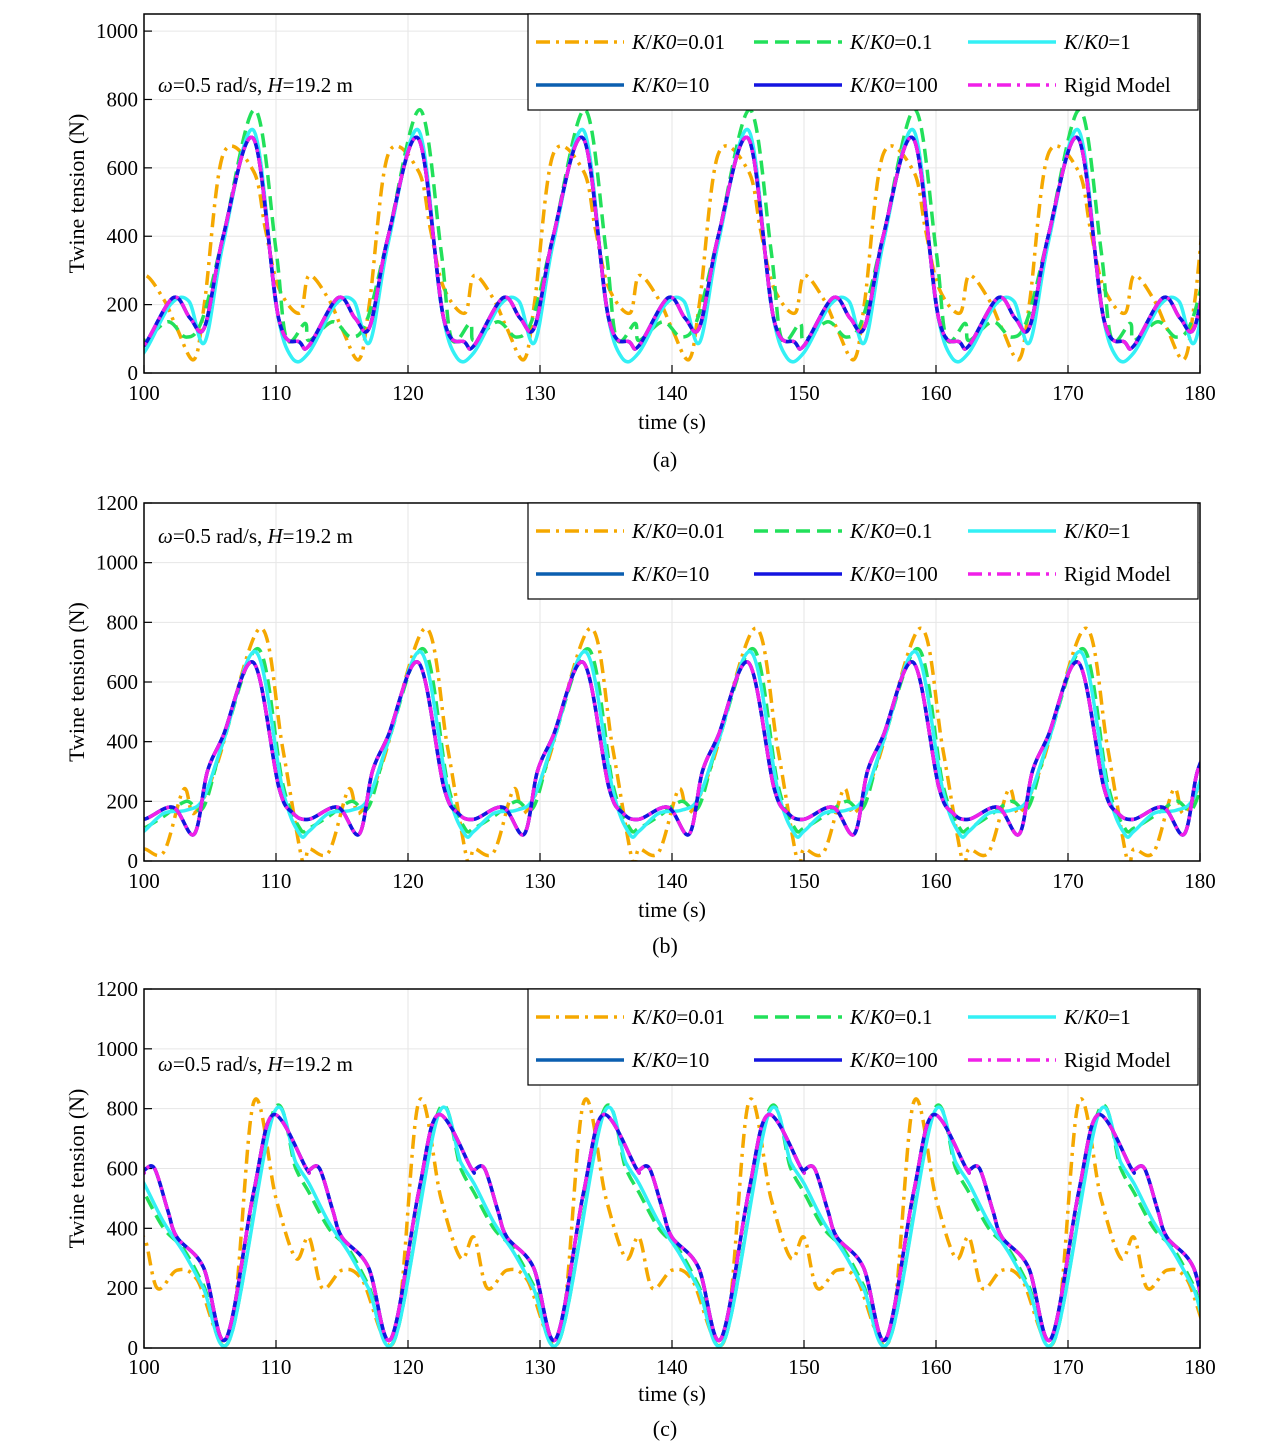  I want to click on panel-label: (b), so click(665, 945).